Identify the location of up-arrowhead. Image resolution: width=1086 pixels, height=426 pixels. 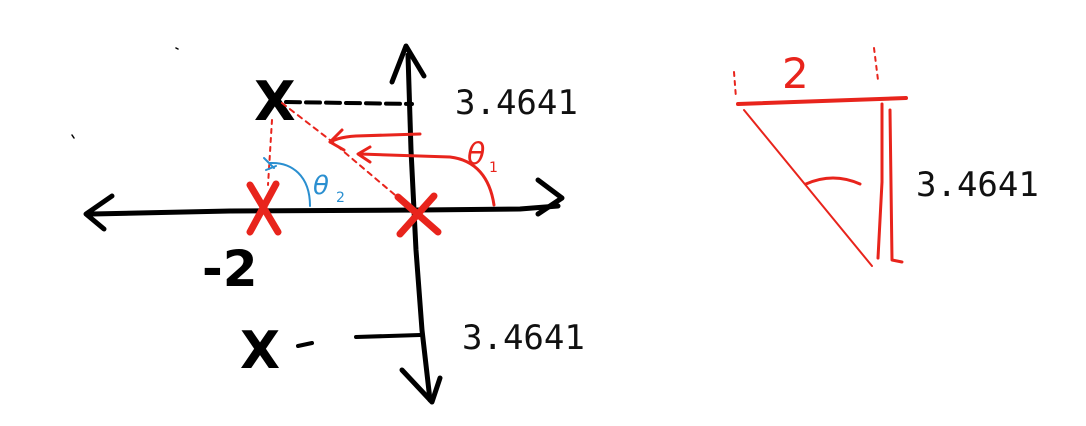
(408, 64).